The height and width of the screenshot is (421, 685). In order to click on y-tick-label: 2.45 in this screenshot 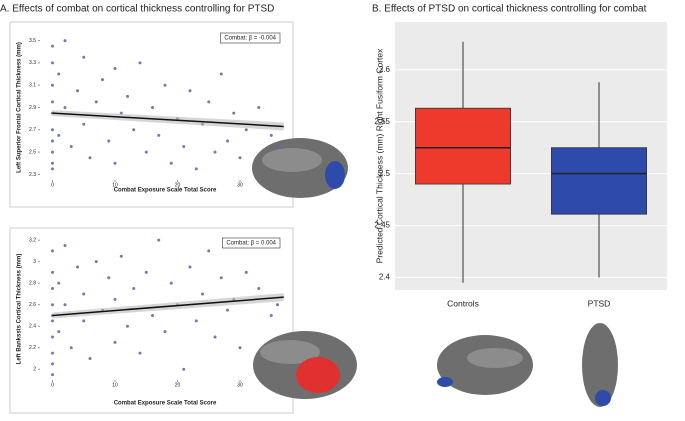, I will do `click(382, 225)`.